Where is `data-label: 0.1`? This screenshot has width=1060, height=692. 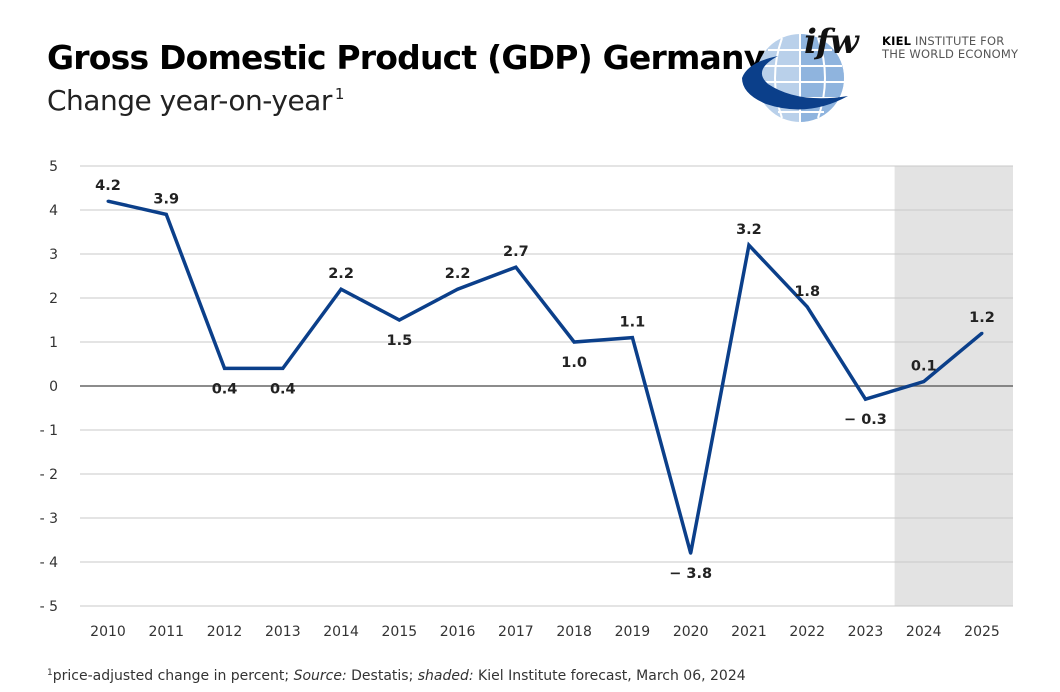
data-label: 0.1 is located at coordinates (924, 367).